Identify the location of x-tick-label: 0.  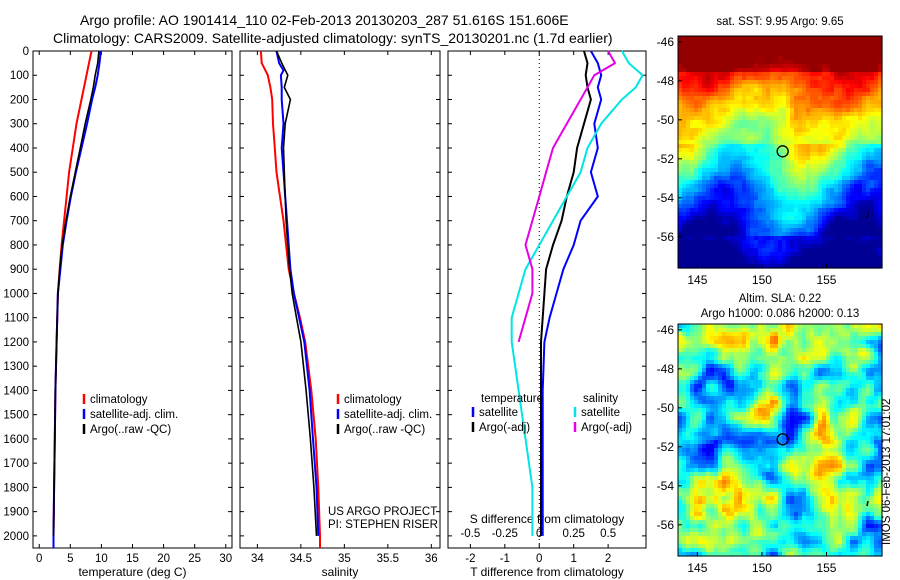
(39, 559).